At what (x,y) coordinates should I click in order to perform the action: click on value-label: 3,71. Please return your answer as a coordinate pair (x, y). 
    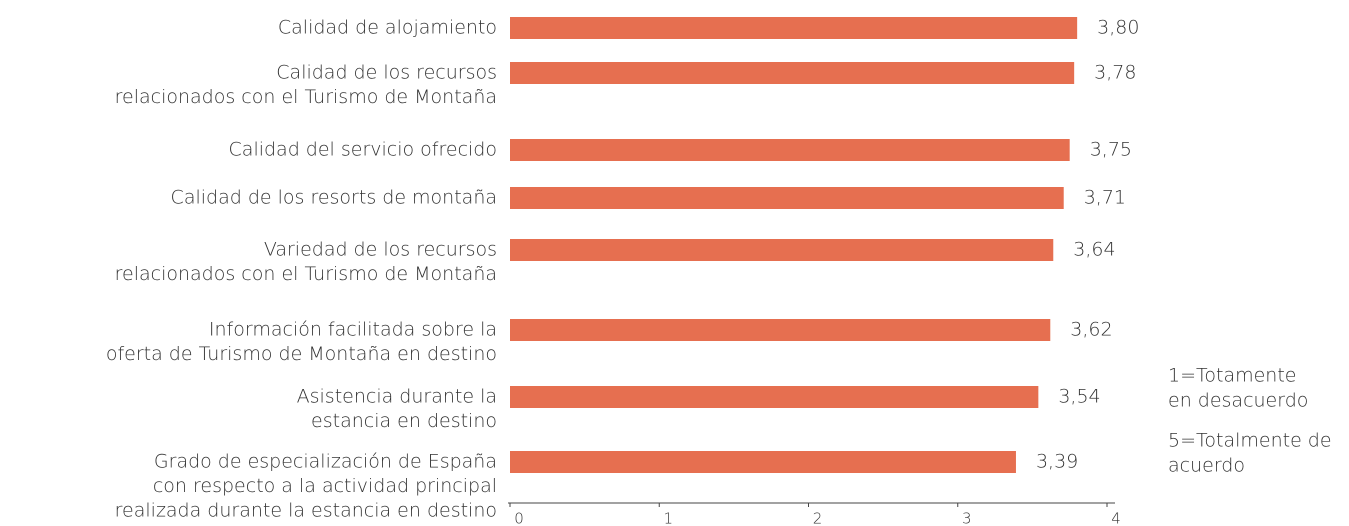
    Looking at the image, I should click on (1105, 198).